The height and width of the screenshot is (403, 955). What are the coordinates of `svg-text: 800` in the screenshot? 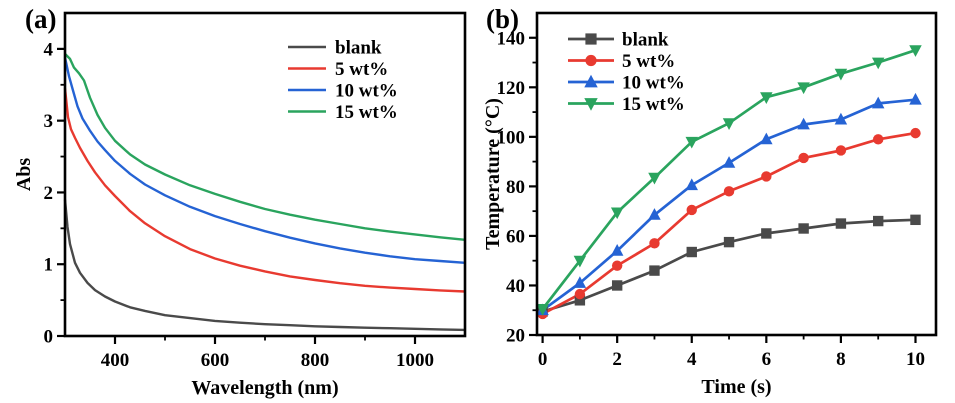 It's located at (315, 360).